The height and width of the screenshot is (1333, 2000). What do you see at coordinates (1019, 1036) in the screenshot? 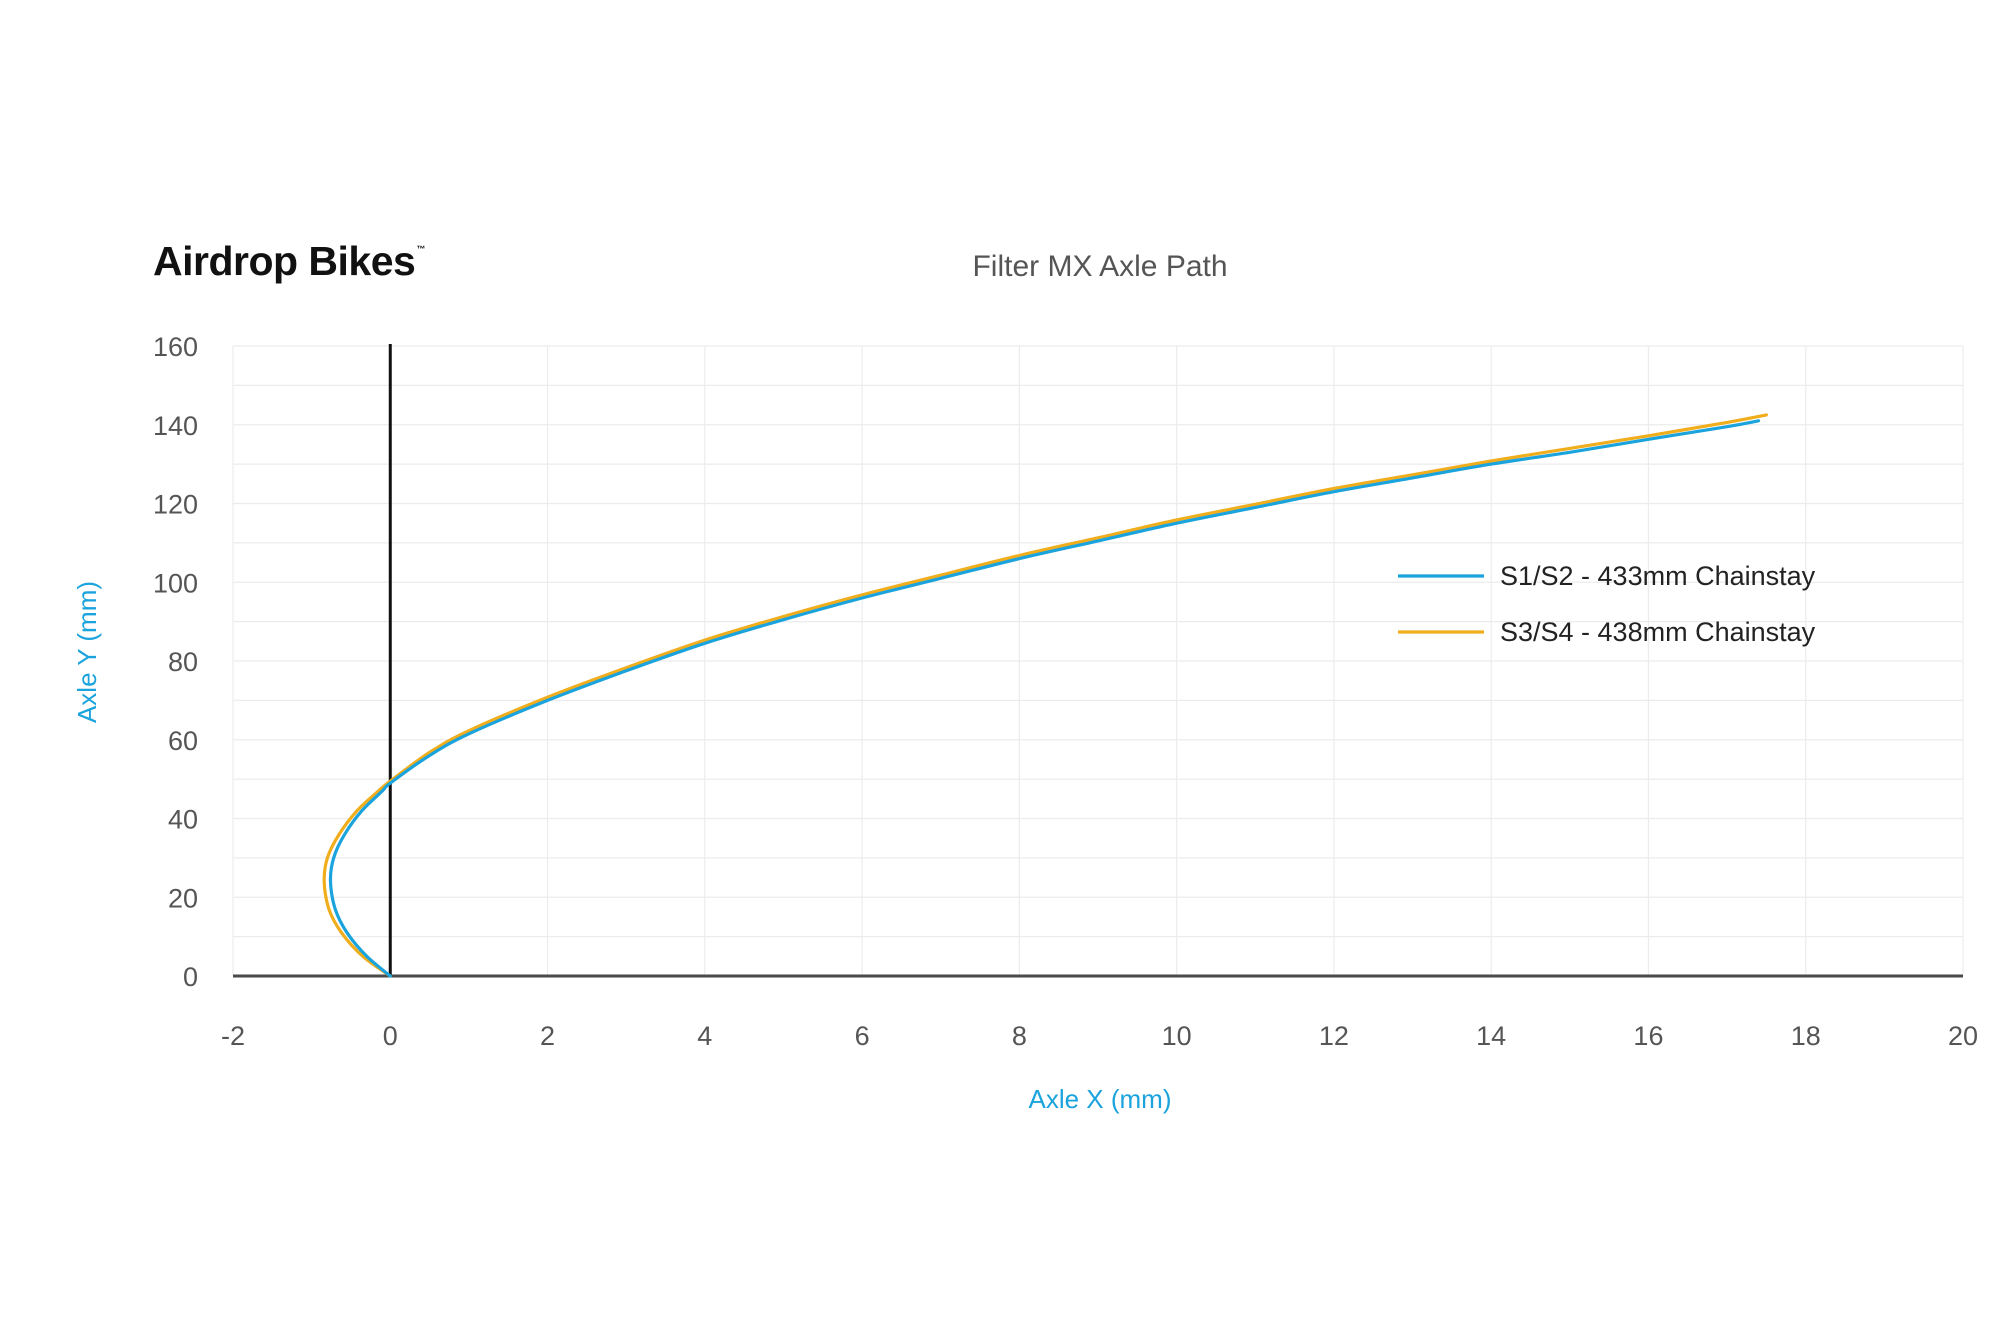
I see `x-tick-label-5: 8` at bounding box center [1019, 1036].